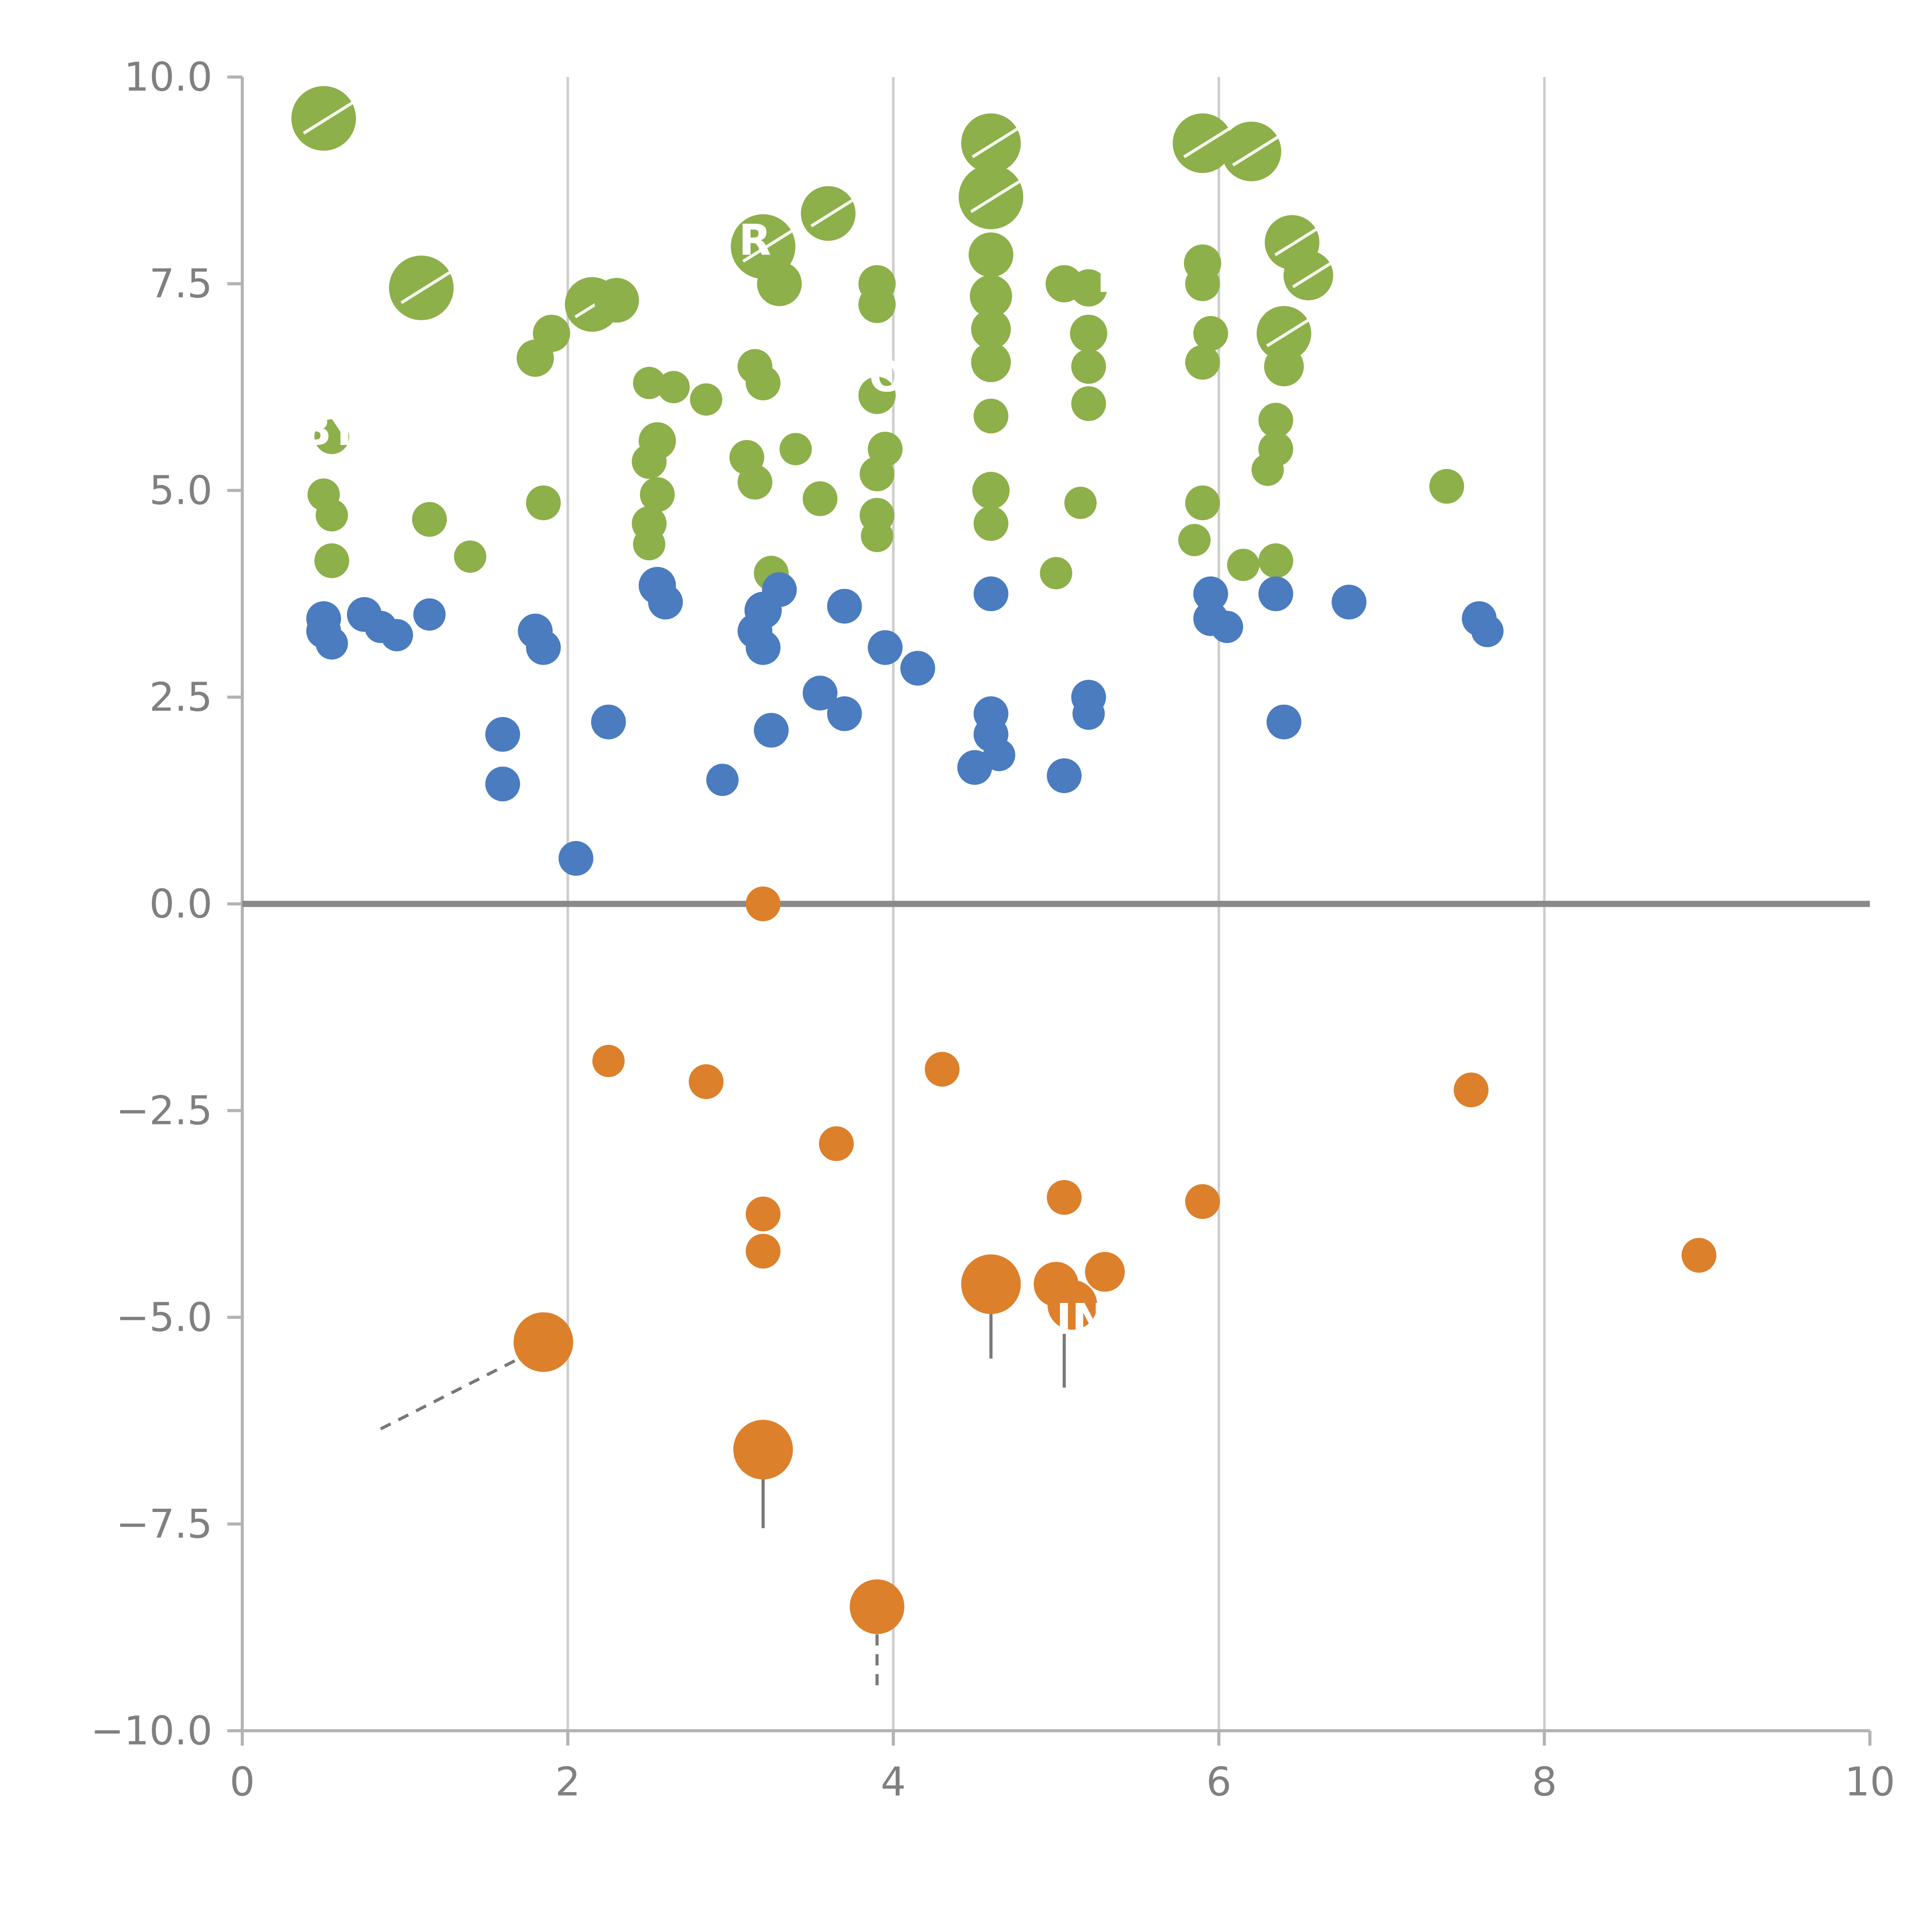 This screenshot has height=1932, width=1932. Describe the element at coordinates (181, 284) in the screenshot. I see `y-tick-label: 7.5` at that location.